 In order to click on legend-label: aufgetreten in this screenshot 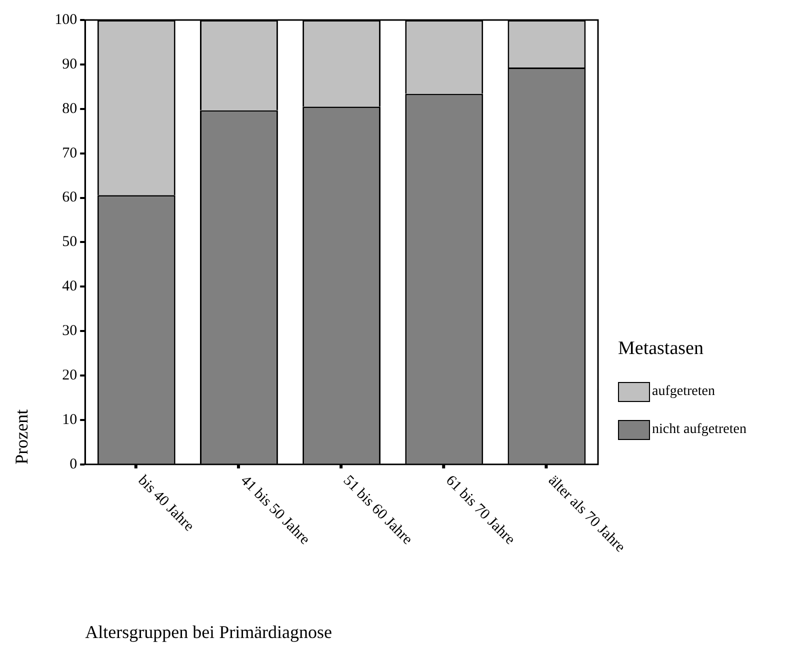, I will do `click(683, 392)`.